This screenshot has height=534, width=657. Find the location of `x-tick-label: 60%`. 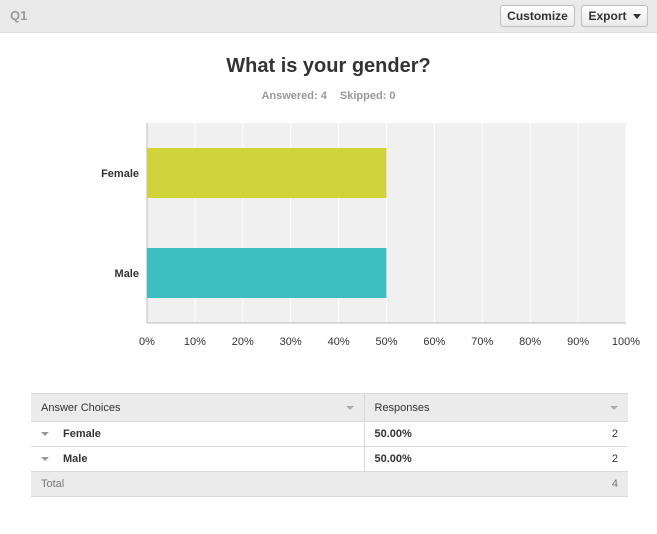

x-tick-label: 60% is located at coordinates (434, 342).